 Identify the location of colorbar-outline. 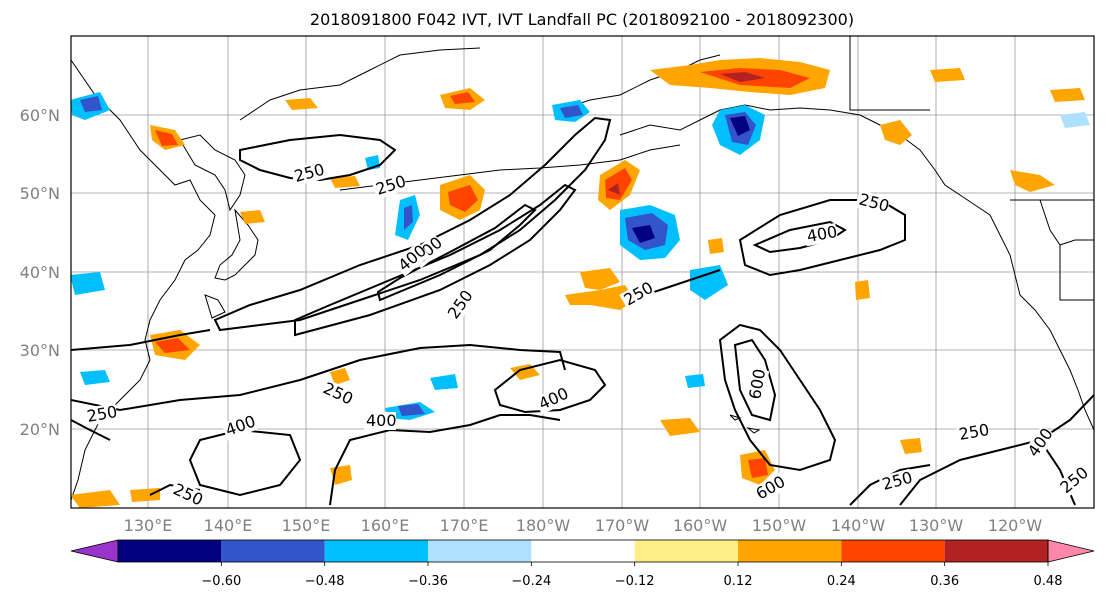
(583, 551).